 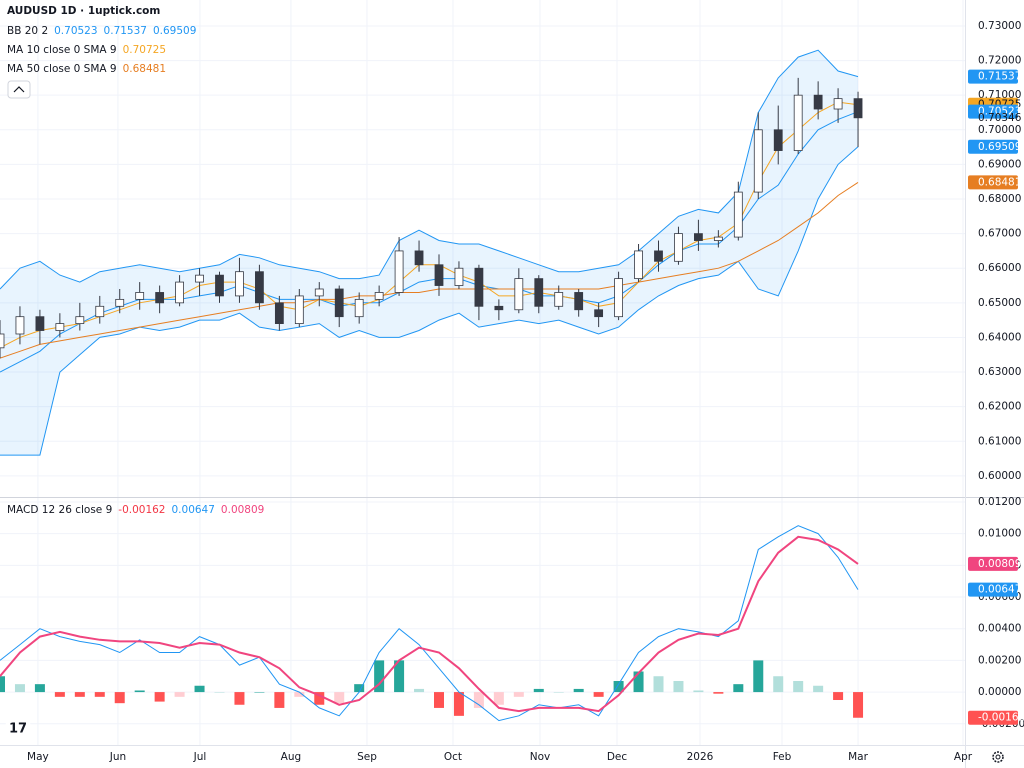 I want to click on y-tick-label: 0.66000, so click(x=999, y=268).